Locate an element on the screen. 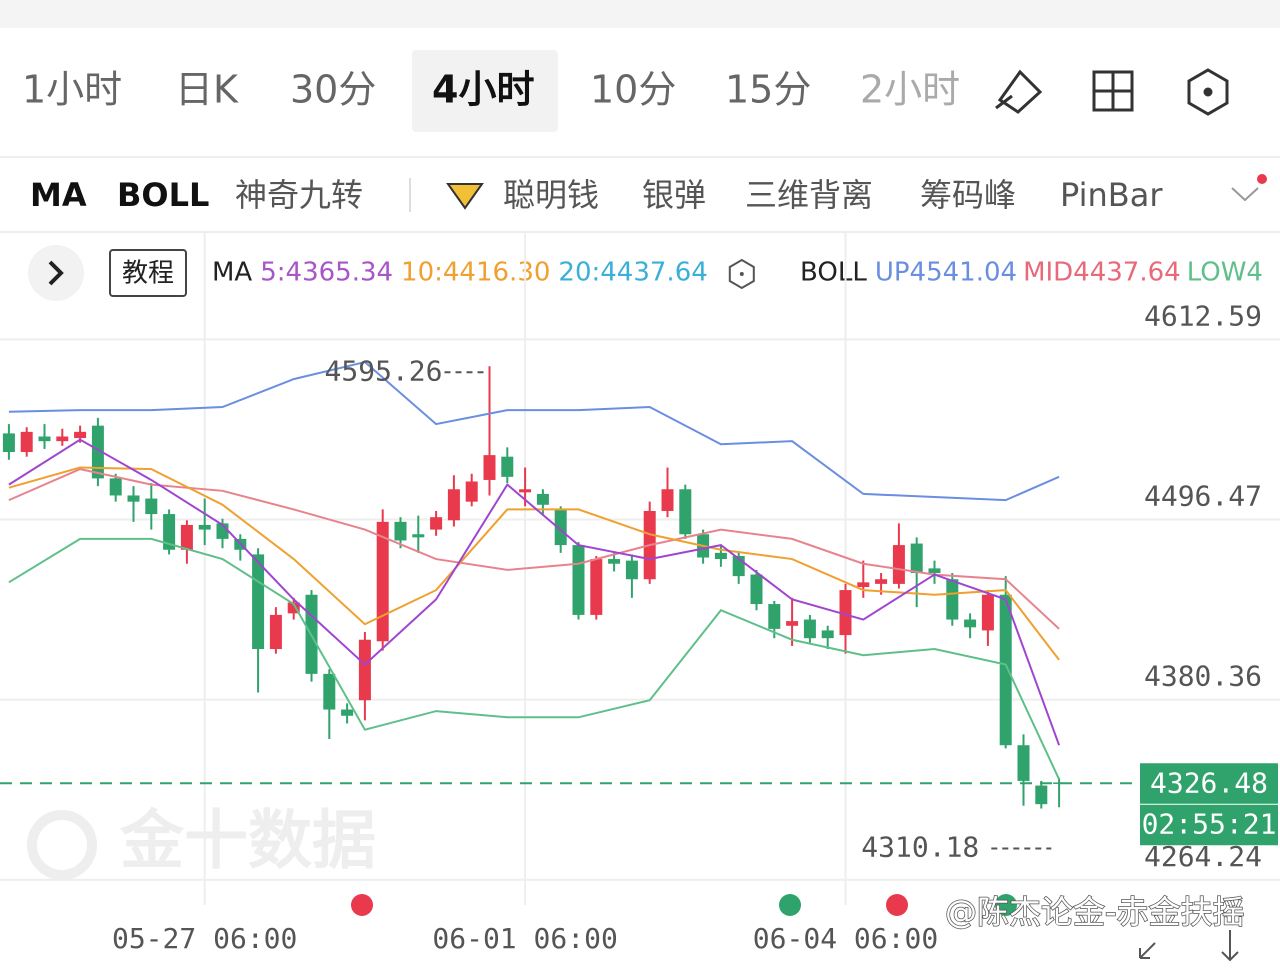 The image size is (1280, 971). expand-arrow is located at coordinates (1245, 194).